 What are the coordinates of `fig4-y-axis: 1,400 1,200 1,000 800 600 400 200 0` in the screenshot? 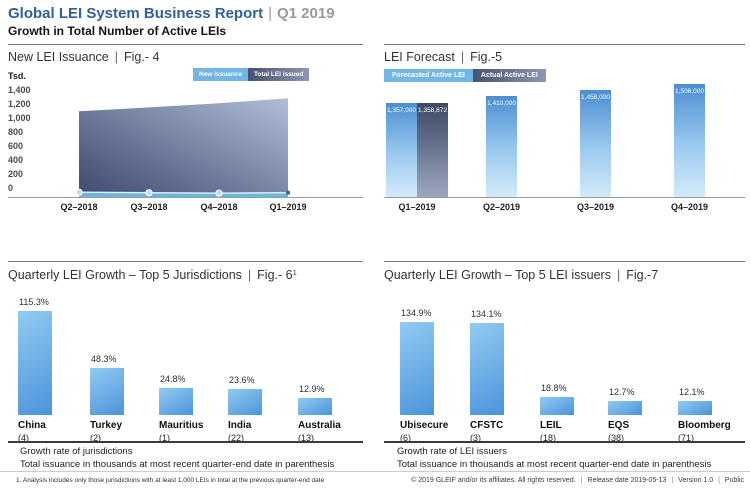 It's located at (28, 142).